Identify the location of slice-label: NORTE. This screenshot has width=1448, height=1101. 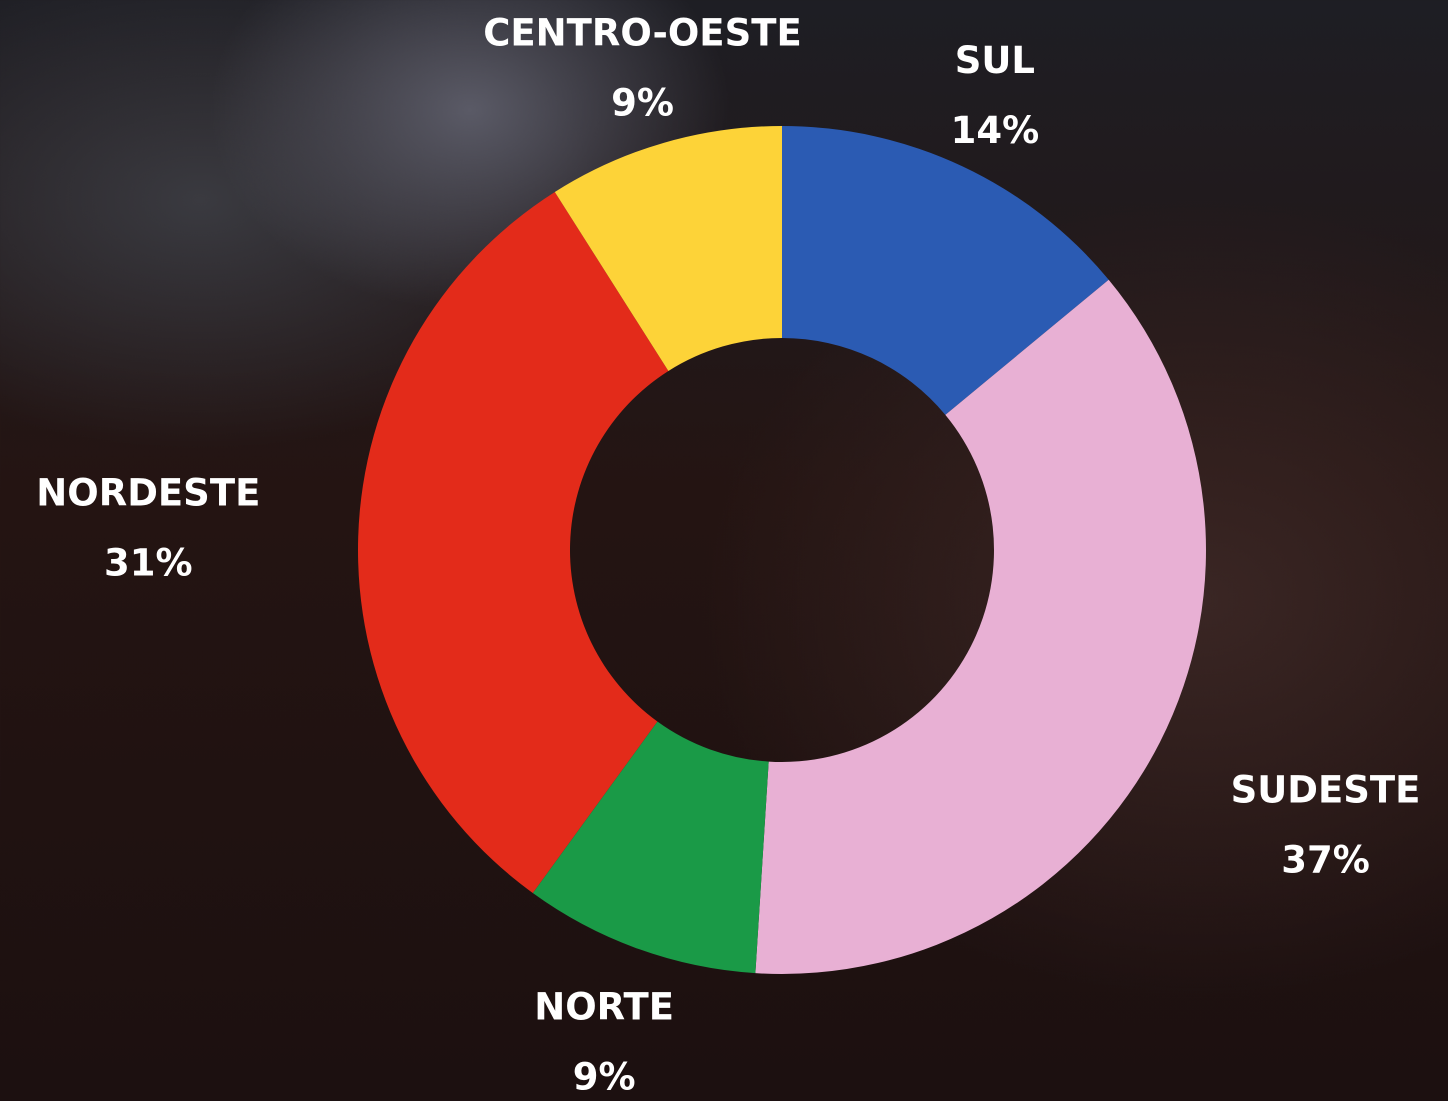
(604, 1006).